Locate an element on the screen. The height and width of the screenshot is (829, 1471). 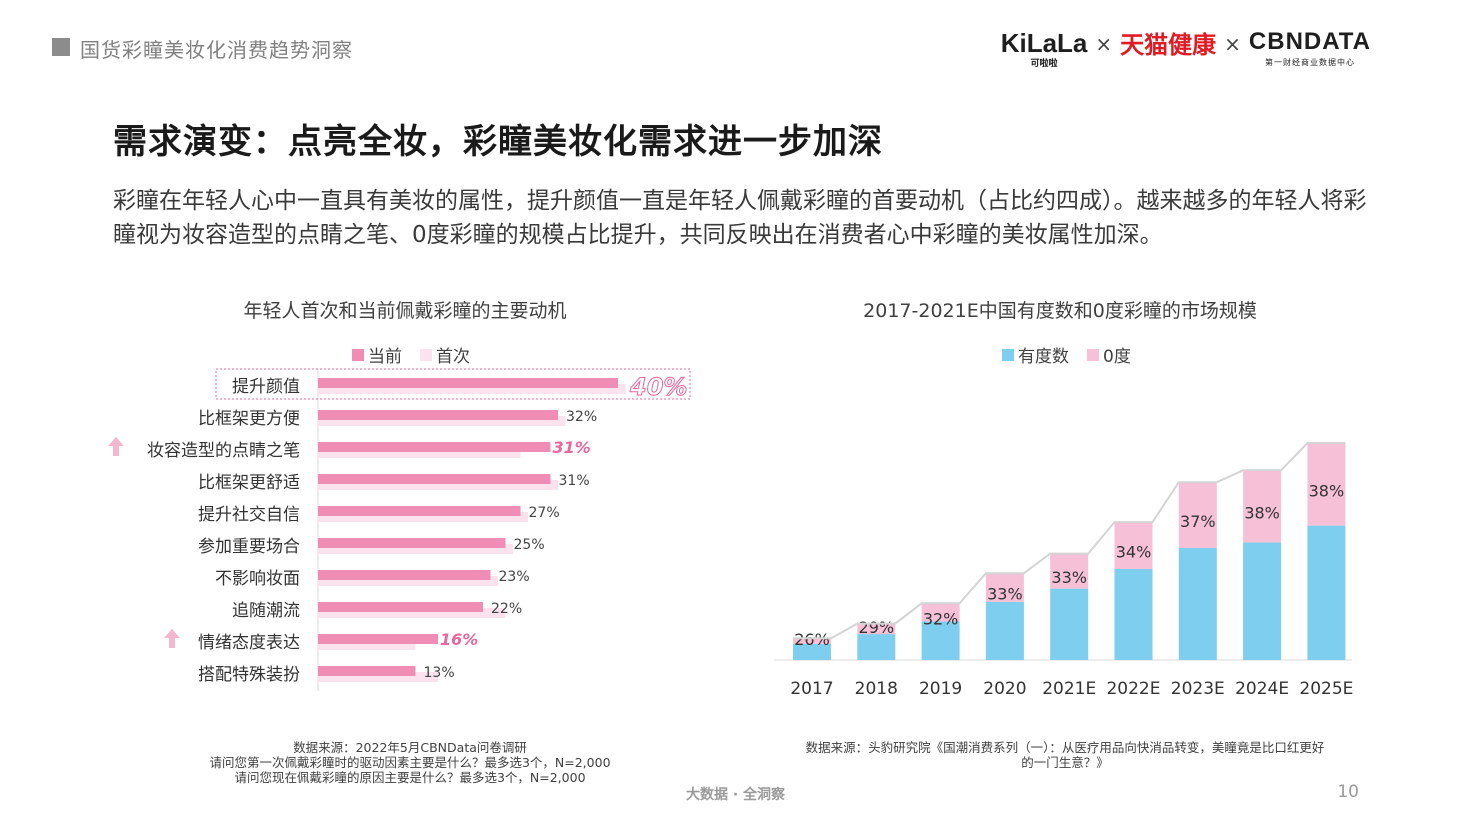
data-label: 32% is located at coordinates (581, 417).